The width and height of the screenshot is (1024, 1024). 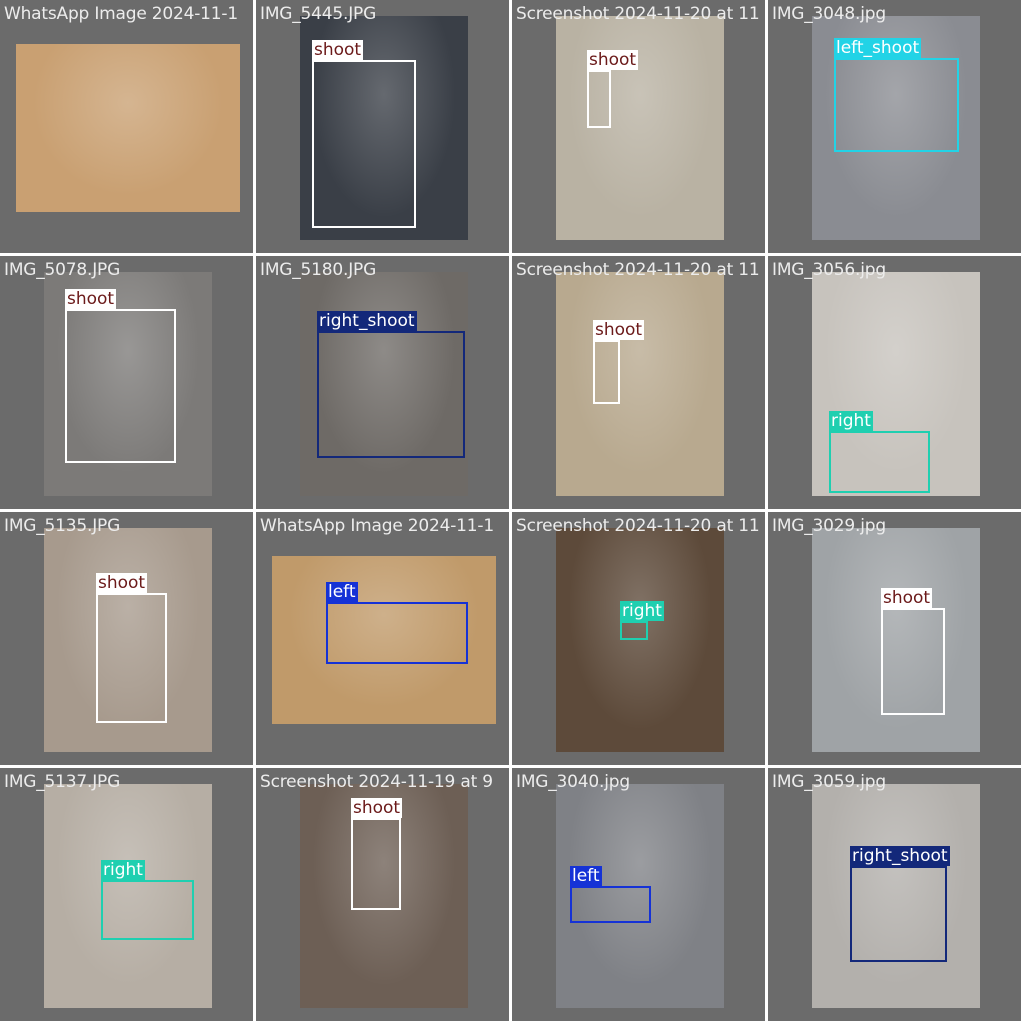 I want to click on image-tile: IMG_3048.jpg left_shoot, so click(x=894, y=126).